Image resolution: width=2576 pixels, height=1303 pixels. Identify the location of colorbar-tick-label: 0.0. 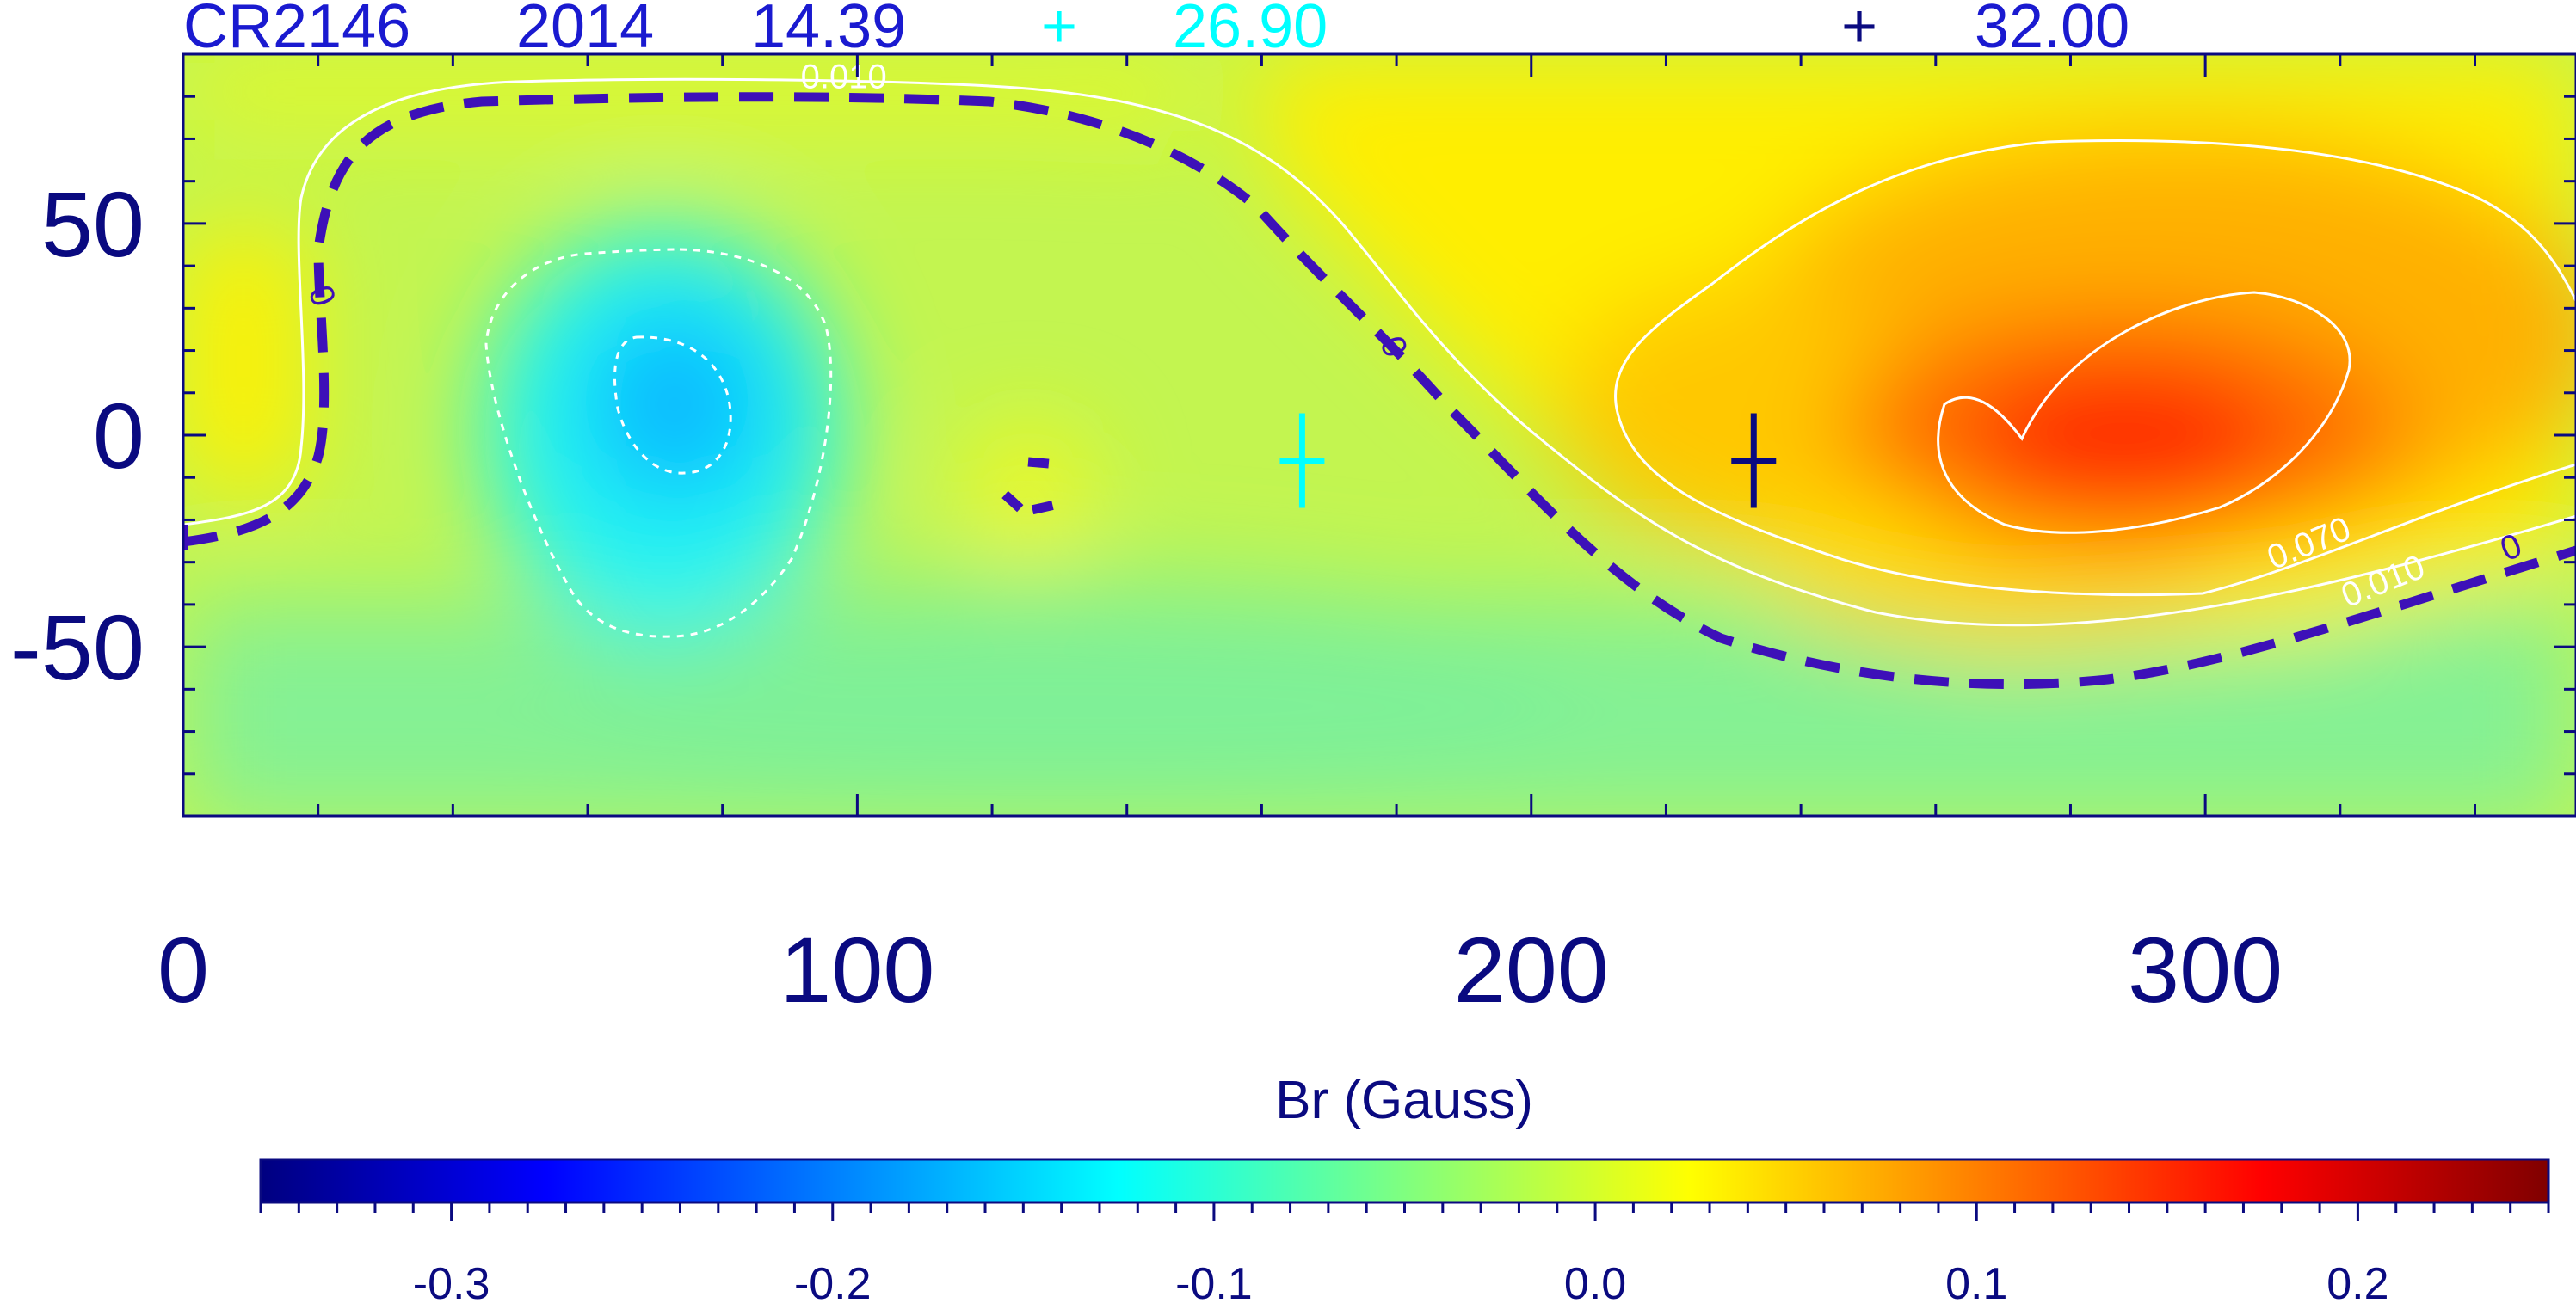
(1595, 1281).